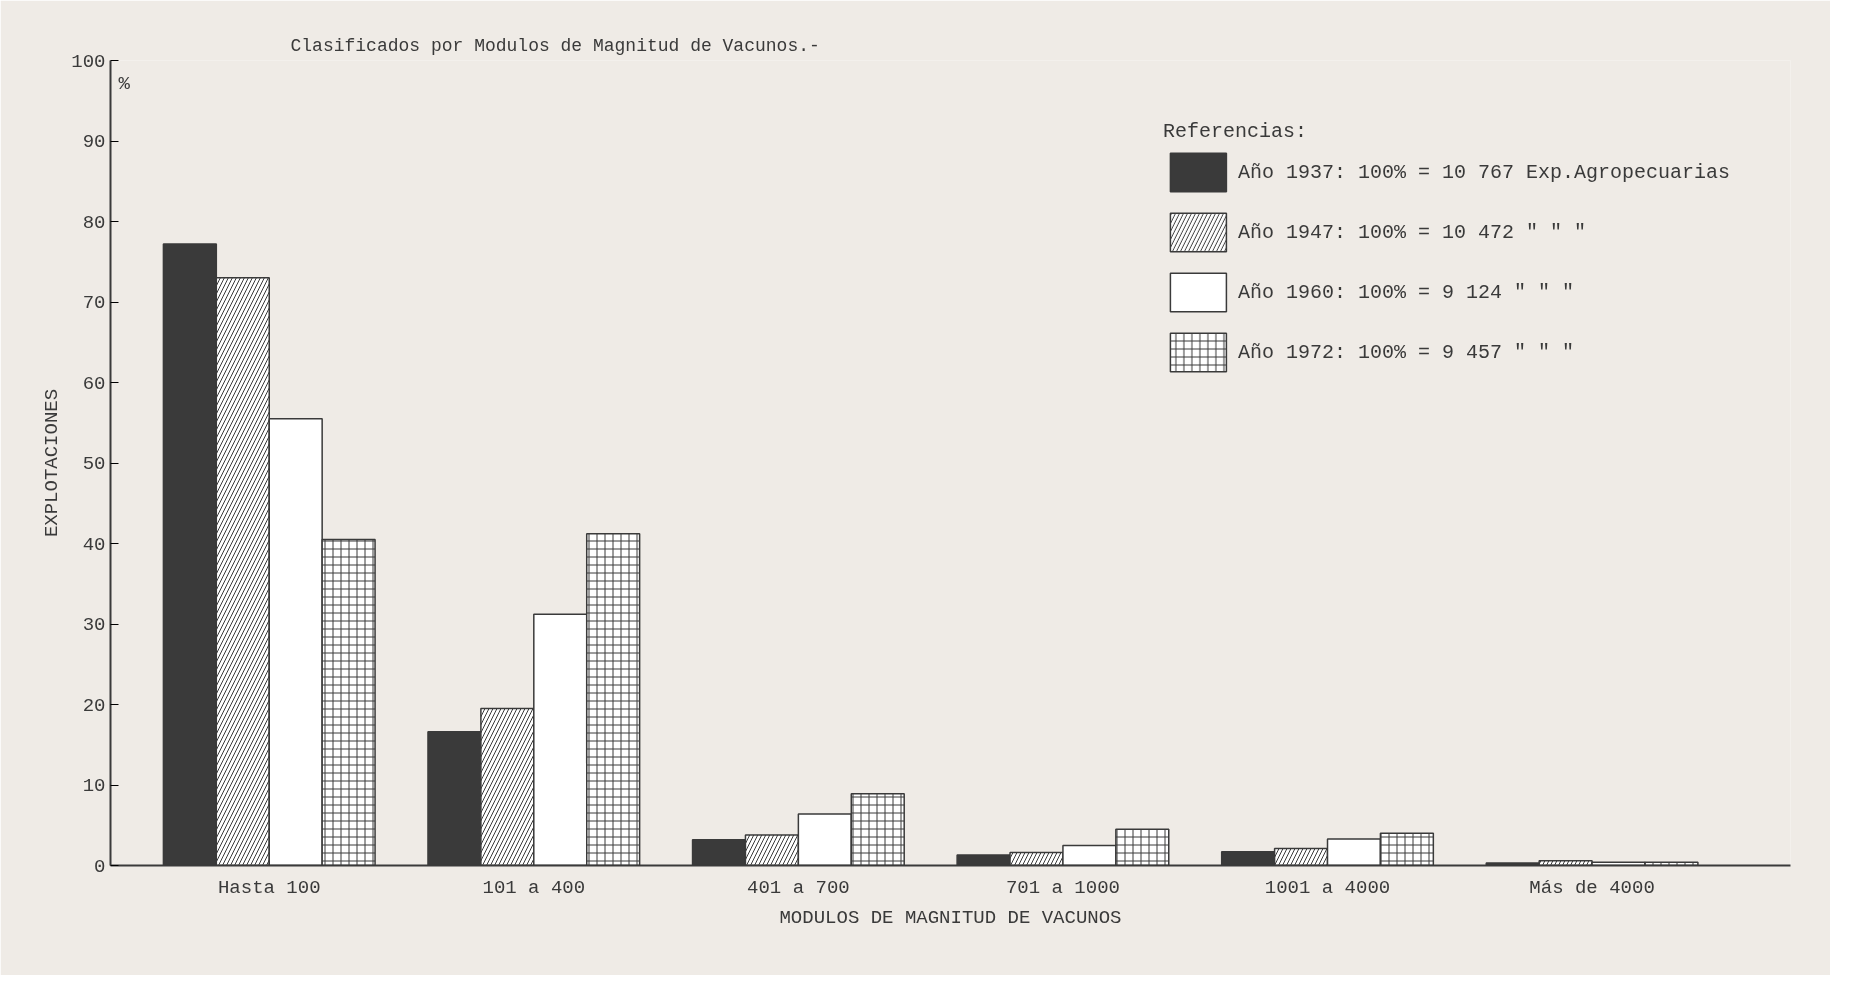  I want to click on y-tick-label: 30, so click(94, 625).